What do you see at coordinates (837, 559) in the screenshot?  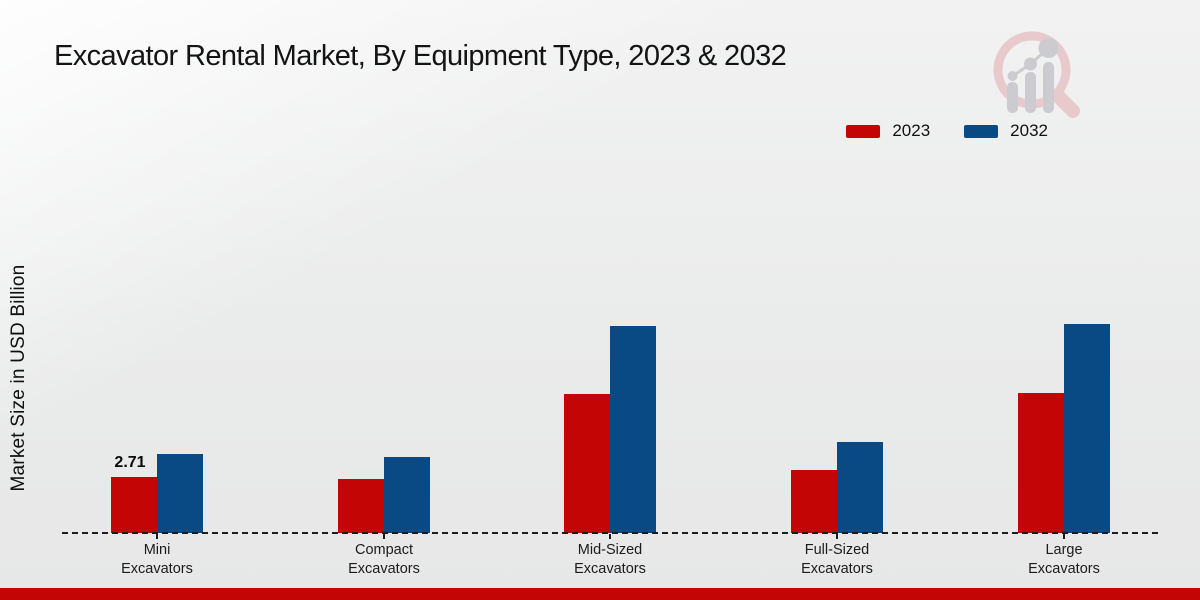 I see `x-tick-label-full-sized-excavators: Full-Sized Excavators` at bounding box center [837, 559].